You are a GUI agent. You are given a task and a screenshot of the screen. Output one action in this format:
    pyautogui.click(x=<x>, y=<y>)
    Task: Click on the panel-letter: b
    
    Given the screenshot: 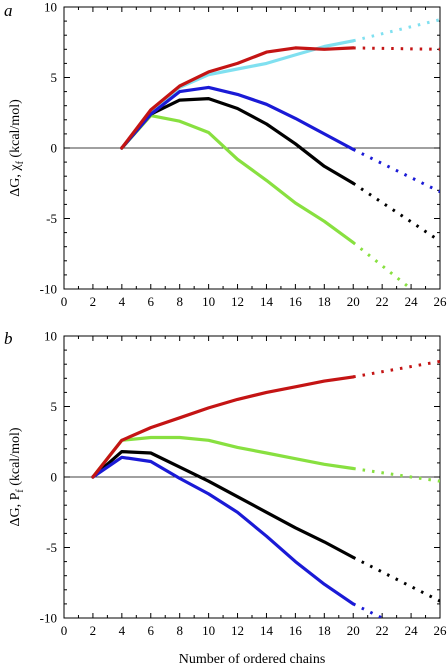 What is the action you would take?
    pyautogui.click(x=8, y=338)
    